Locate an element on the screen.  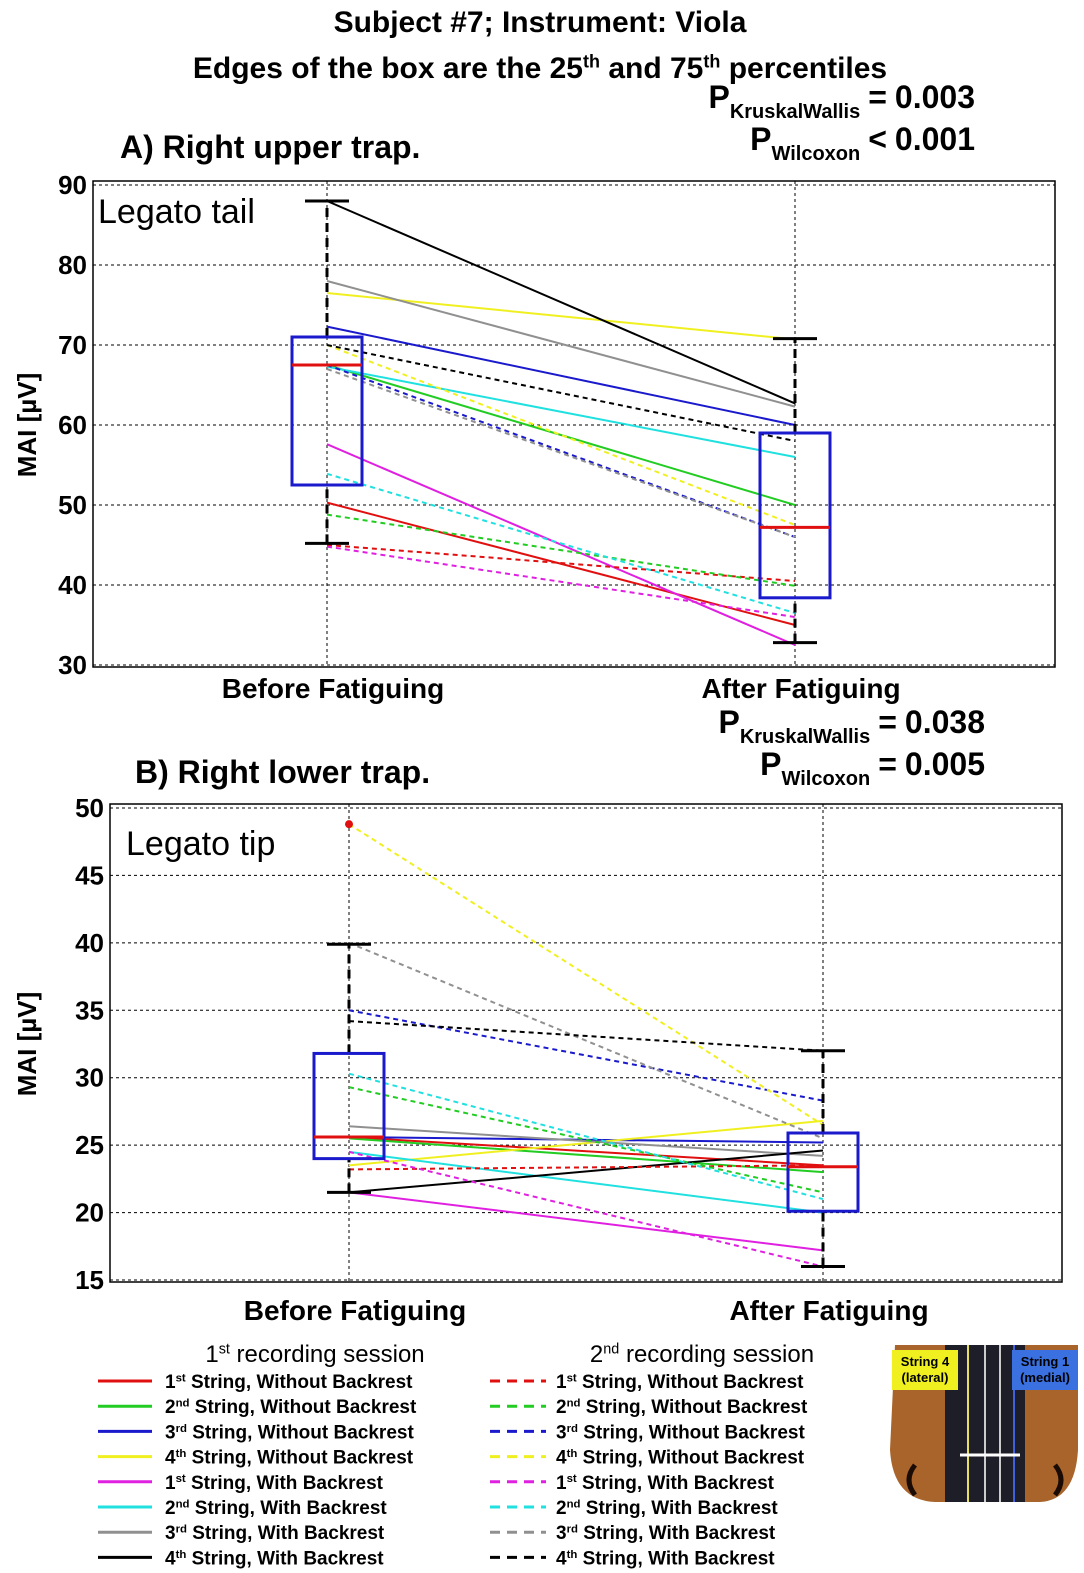
annotation: Legato tip is located at coordinates (200, 844).